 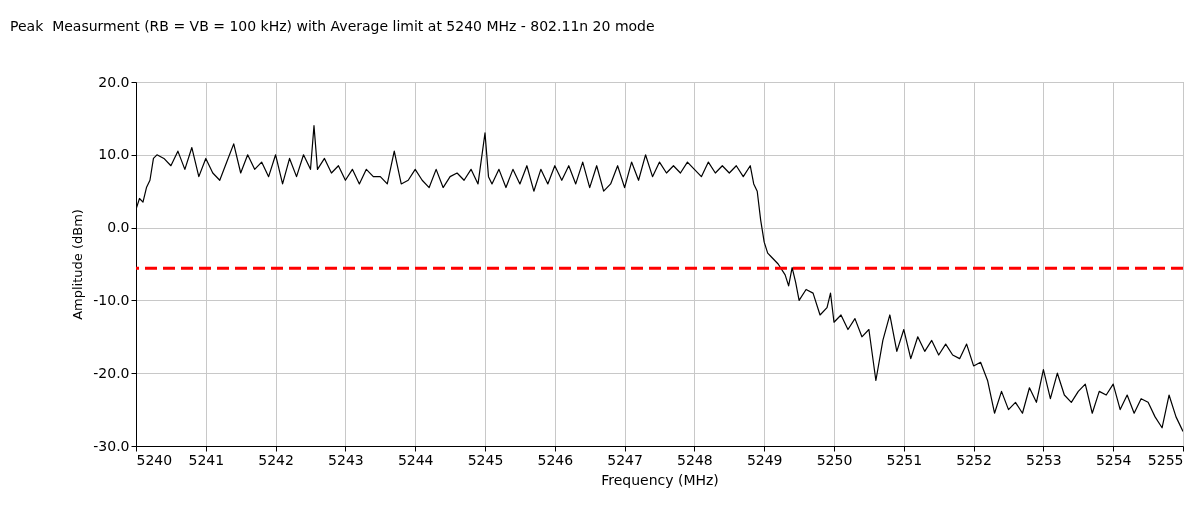 I want to click on y-tick-label: 0.0, so click(x=118, y=227).